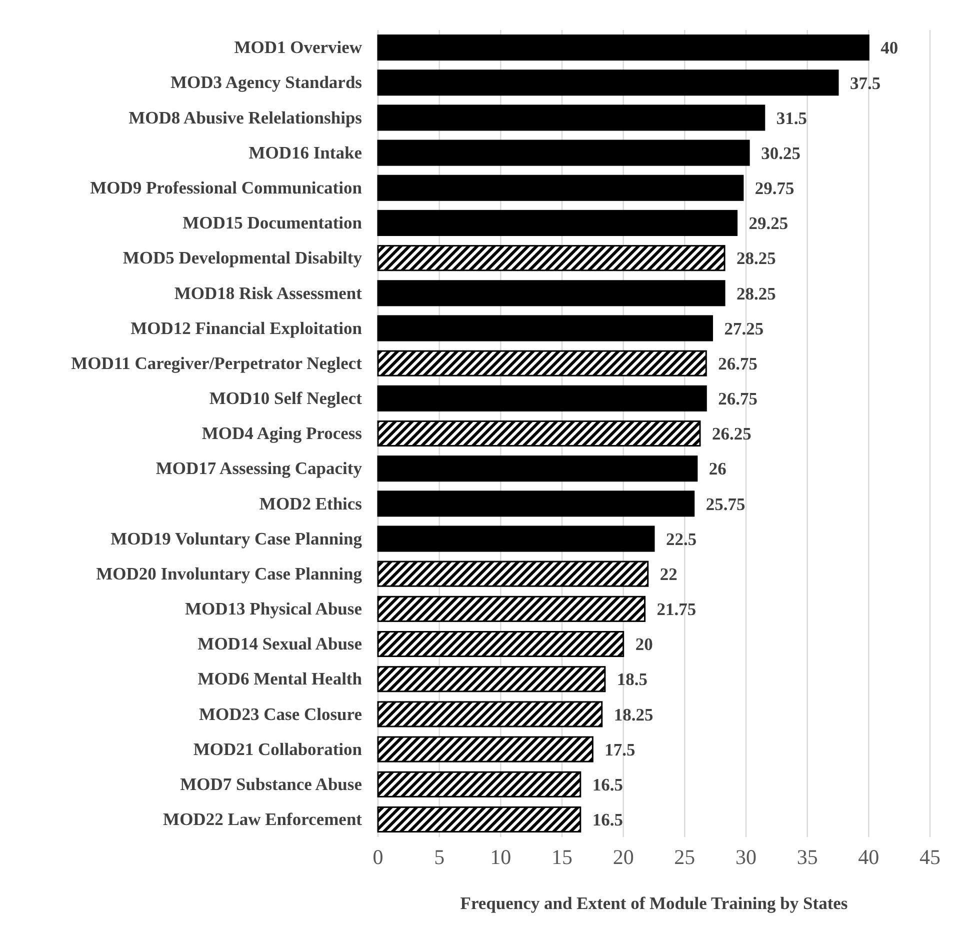  I want to click on y-tick-label: MOD15 Documentation, so click(272, 222).